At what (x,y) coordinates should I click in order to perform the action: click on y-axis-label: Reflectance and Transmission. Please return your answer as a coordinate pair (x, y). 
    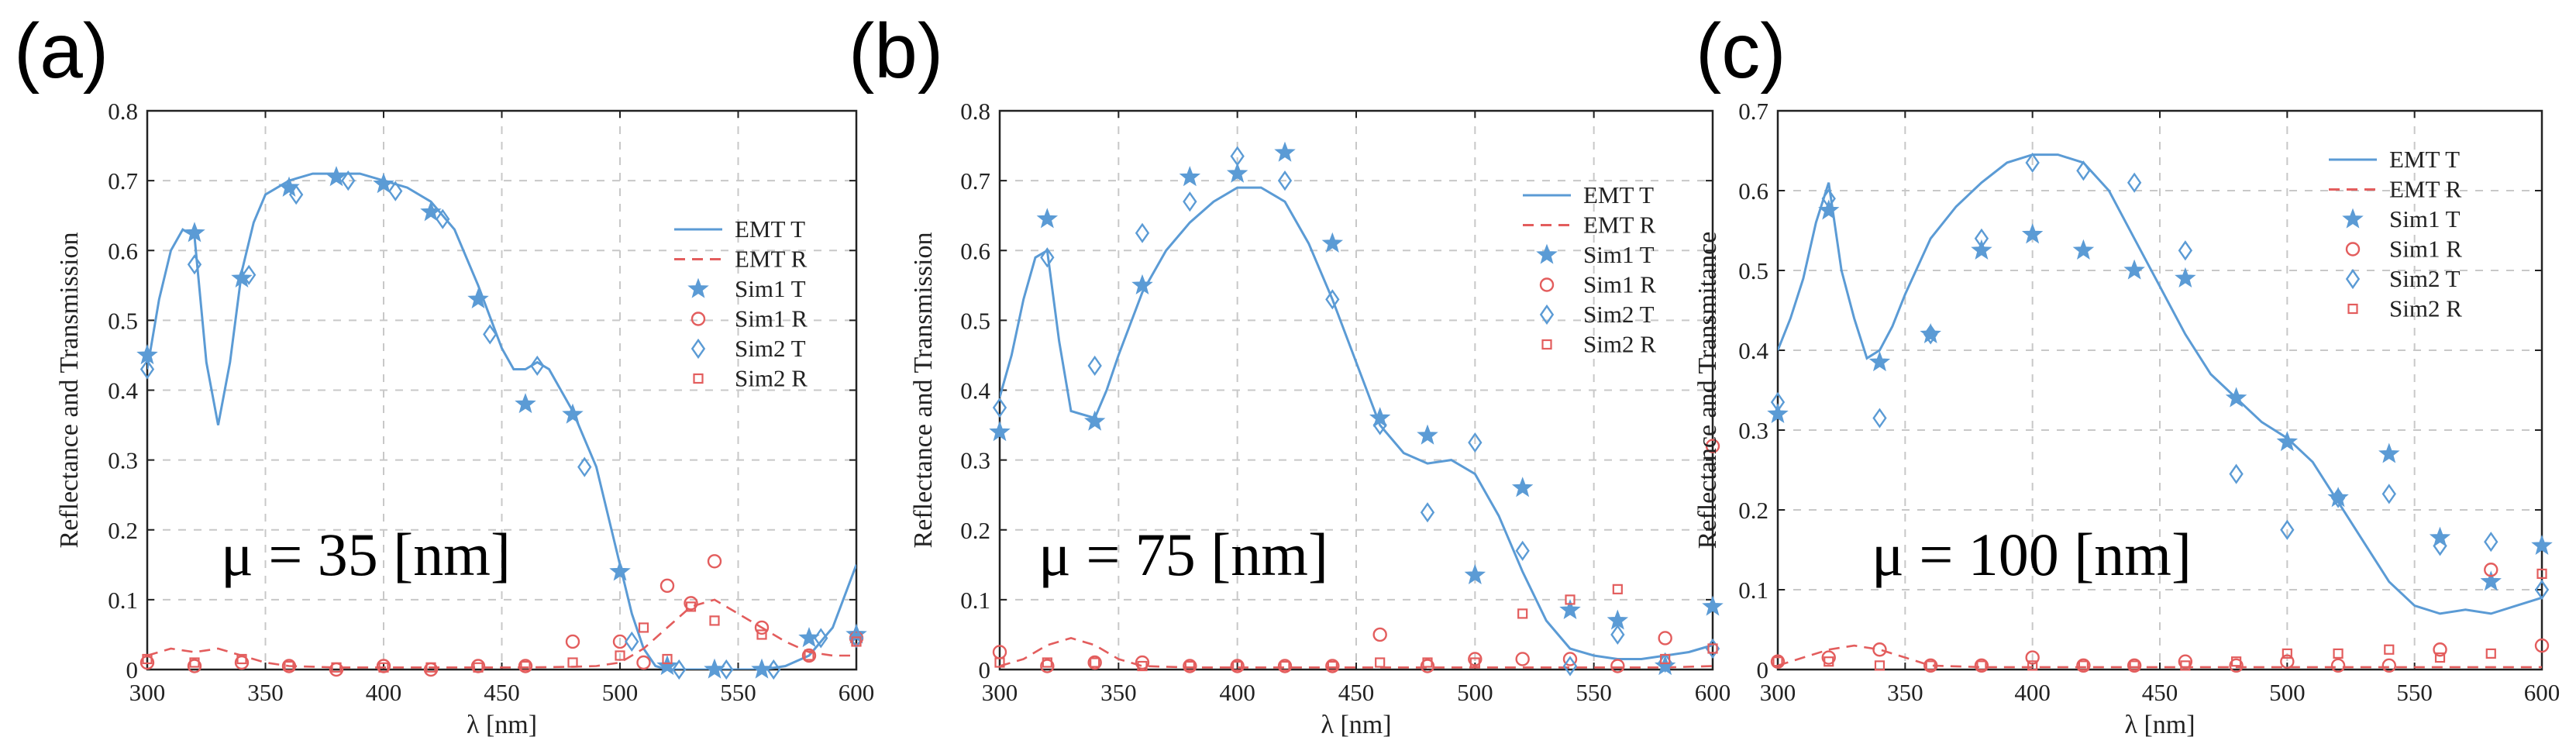
    Looking at the image, I should click on (923, 391).